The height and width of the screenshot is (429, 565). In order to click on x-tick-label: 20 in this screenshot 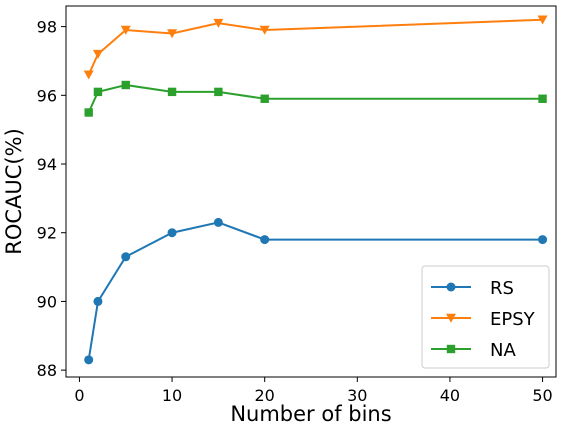, I will do `click(265, 395)`.